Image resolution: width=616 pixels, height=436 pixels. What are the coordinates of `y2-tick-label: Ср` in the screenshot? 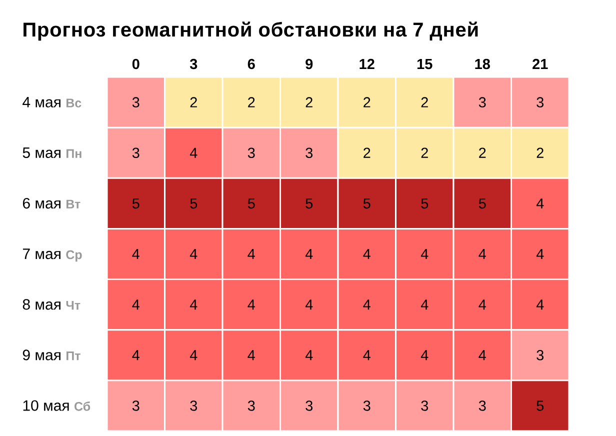 It's located at (74, 256).